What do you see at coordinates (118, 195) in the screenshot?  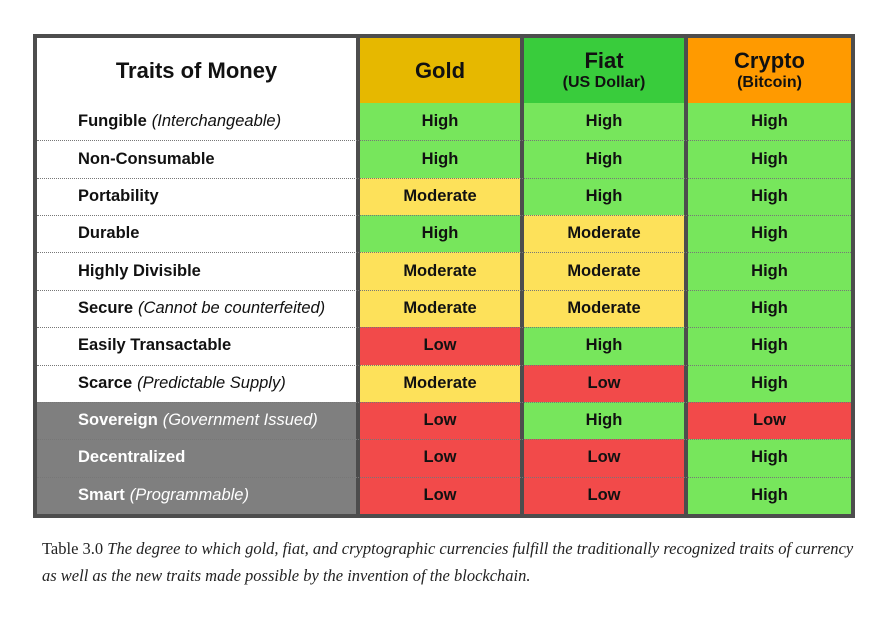 I see `trait-name: Portability` at bounding box center [118, 195].